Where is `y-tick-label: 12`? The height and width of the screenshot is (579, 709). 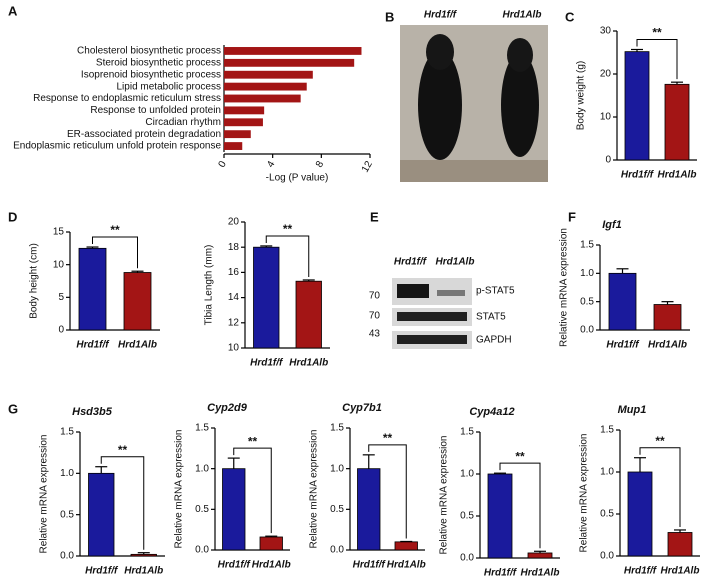
y-tick-label: 12 is located at coordinates (234, 322).